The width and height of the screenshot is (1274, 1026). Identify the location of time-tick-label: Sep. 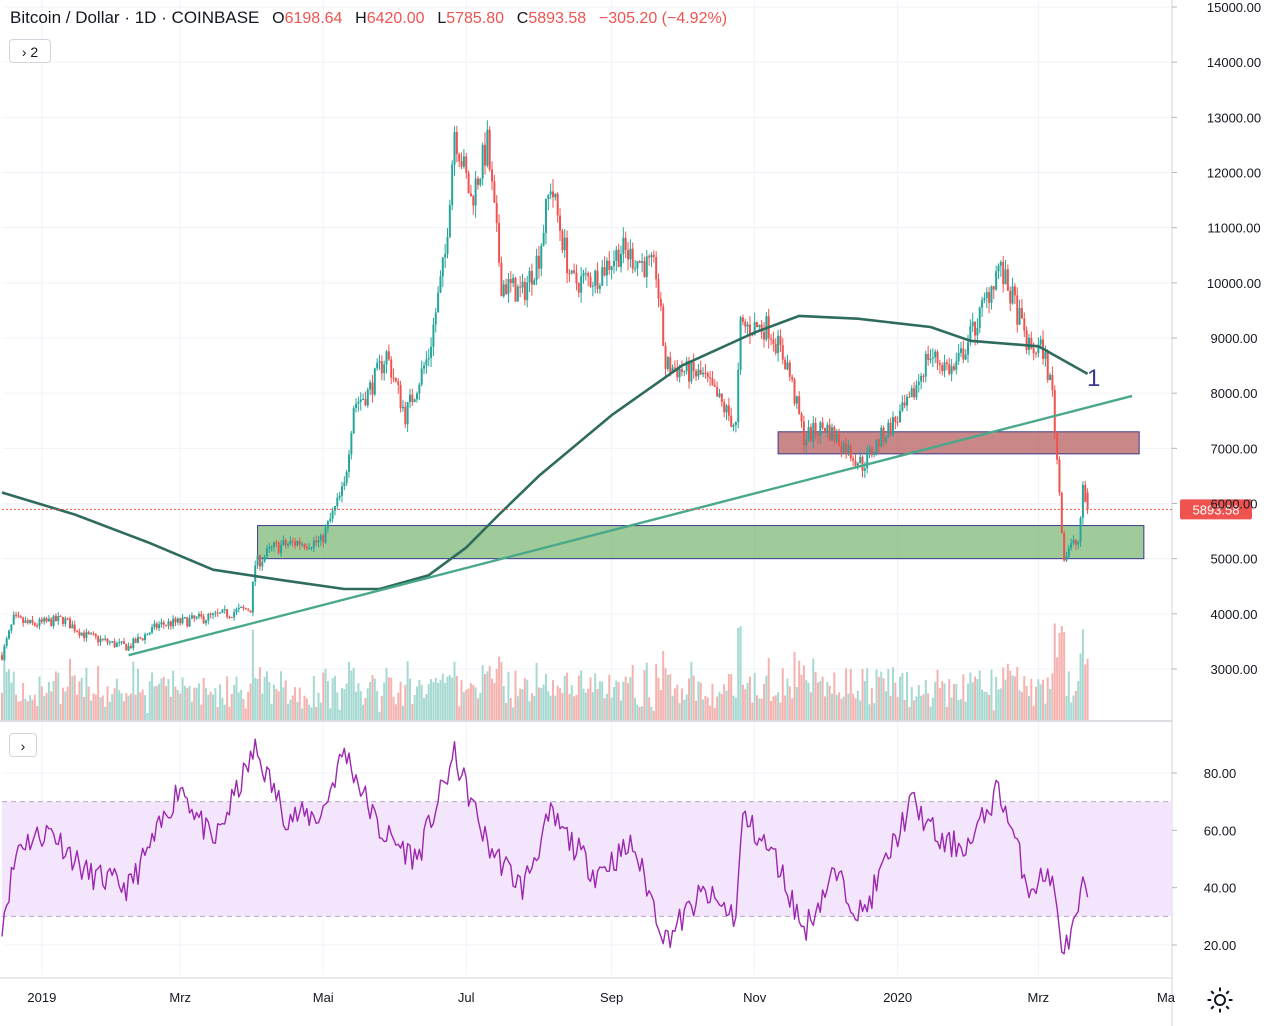
(611, 997).